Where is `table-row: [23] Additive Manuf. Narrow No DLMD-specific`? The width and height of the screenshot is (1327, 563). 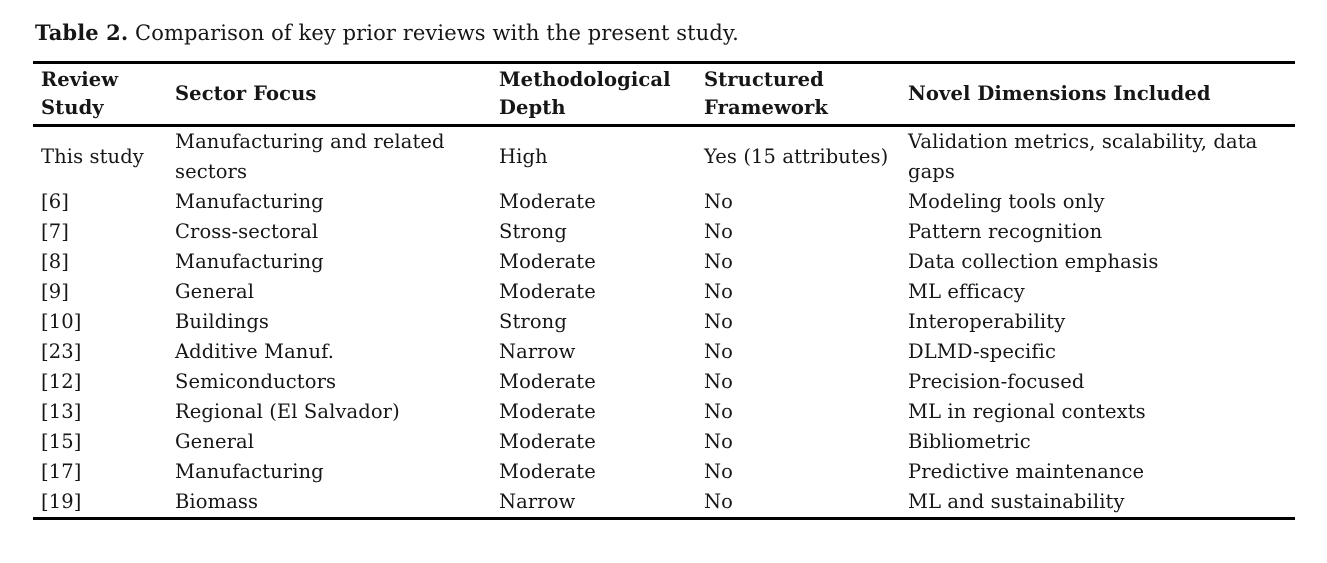 table-row: [23] Additive Manuf. Narrow No DLMD-specific is located at coordinates (664, 352).